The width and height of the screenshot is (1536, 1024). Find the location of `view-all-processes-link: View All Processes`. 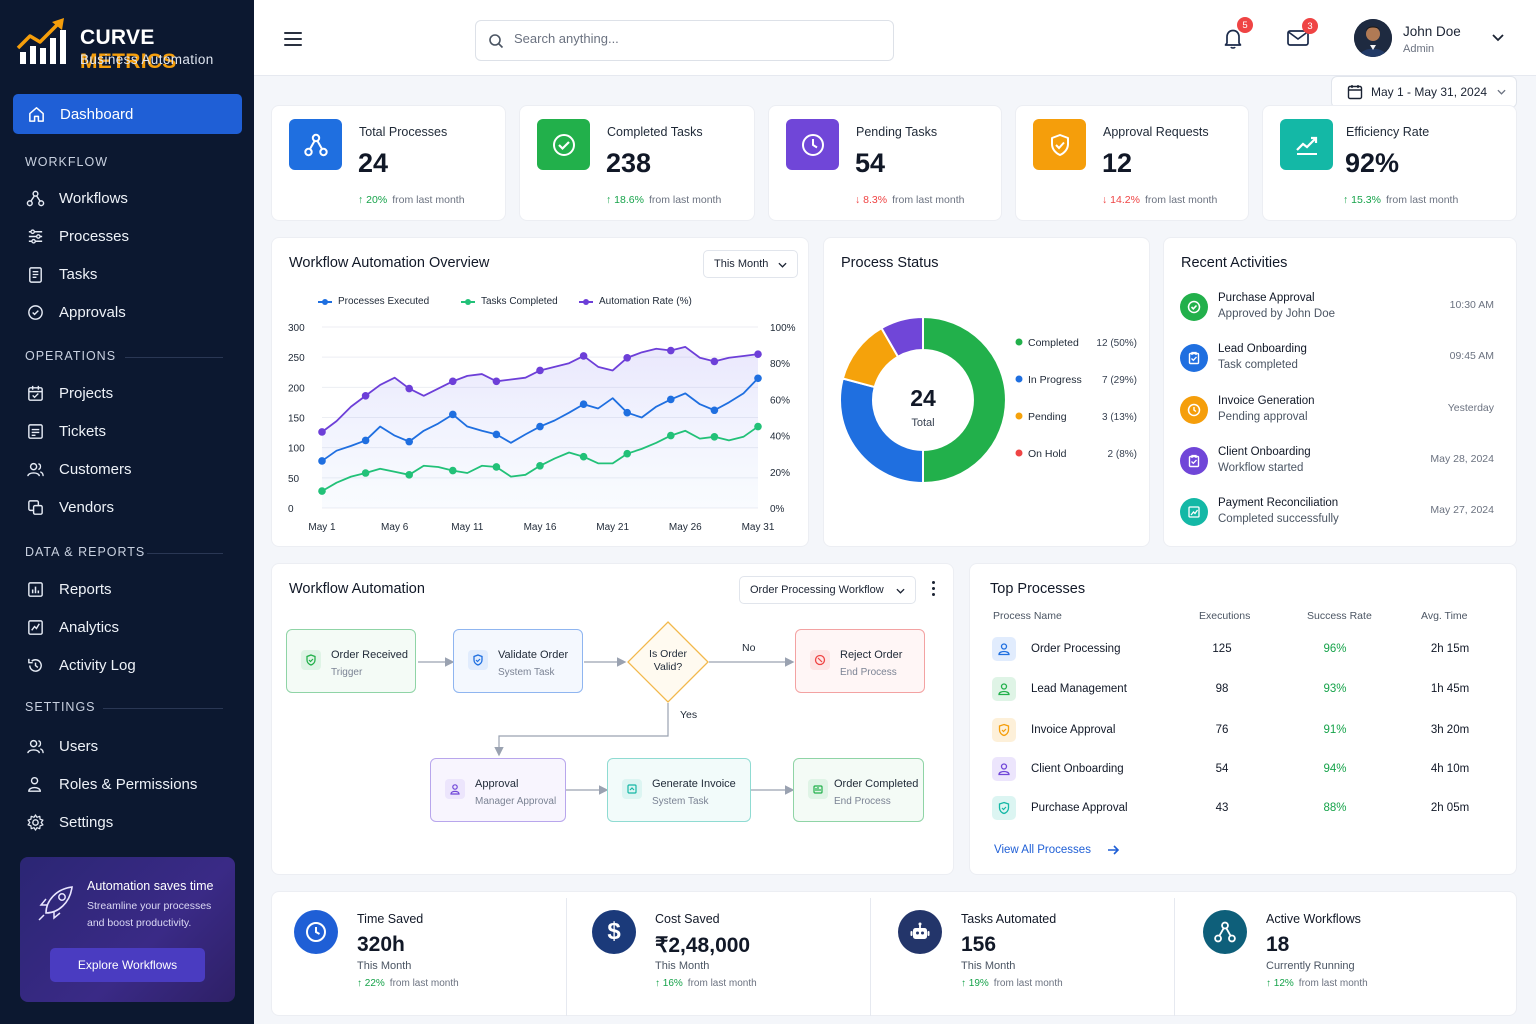

view-all-processes-link: View All Processes is located at coordinates (1057, 850).